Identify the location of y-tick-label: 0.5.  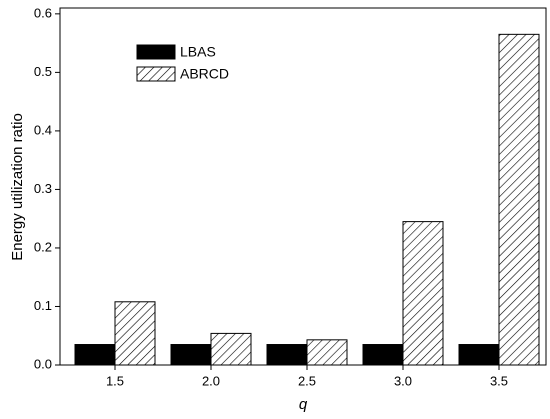
(43, 71).